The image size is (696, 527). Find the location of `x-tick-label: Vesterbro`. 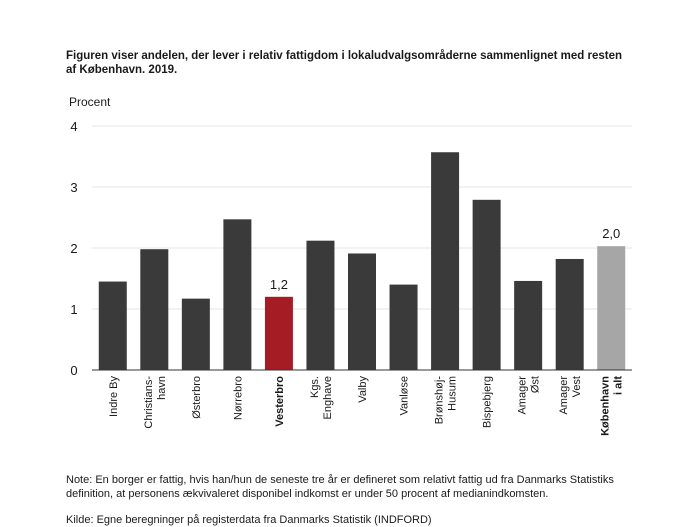

x-tick-label: Vesterbro is located at coordinates (280, 401).